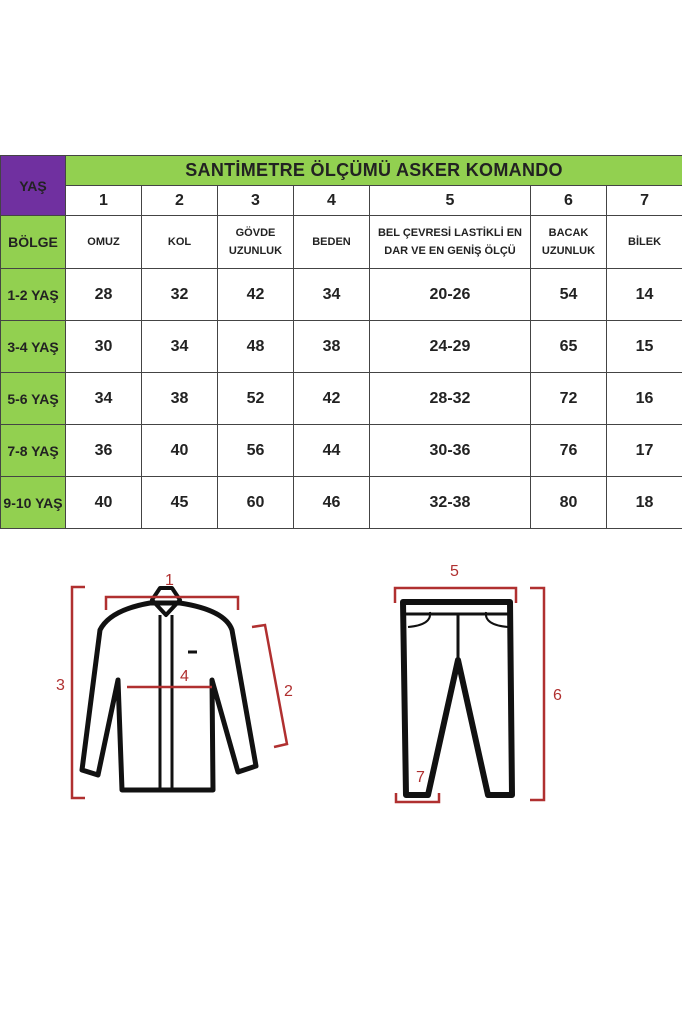 The width and height of the screenshot is (682, 1024). Describe the element at coordinates (103, 242) in the screenshot. I see `region-label: OMUZ` at that location.